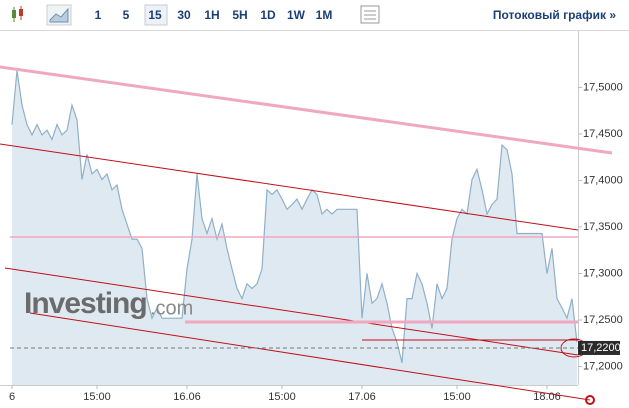  Describe the element at coordinates (17, 14) in the screenshot. I see `candle-icon` at that location.